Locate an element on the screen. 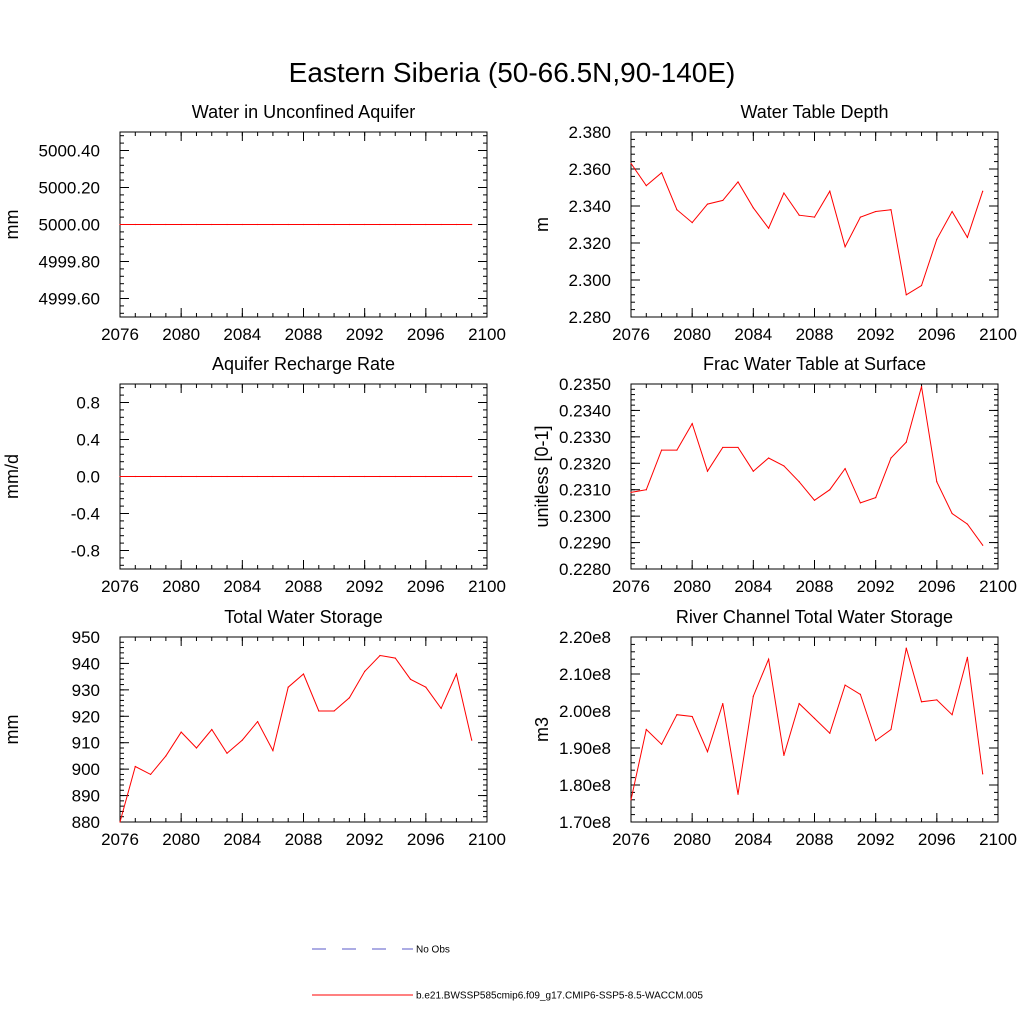 This screenshot has height=1024, width=1024. x-tick-label: 2080 is located at coordinates (181, 334).